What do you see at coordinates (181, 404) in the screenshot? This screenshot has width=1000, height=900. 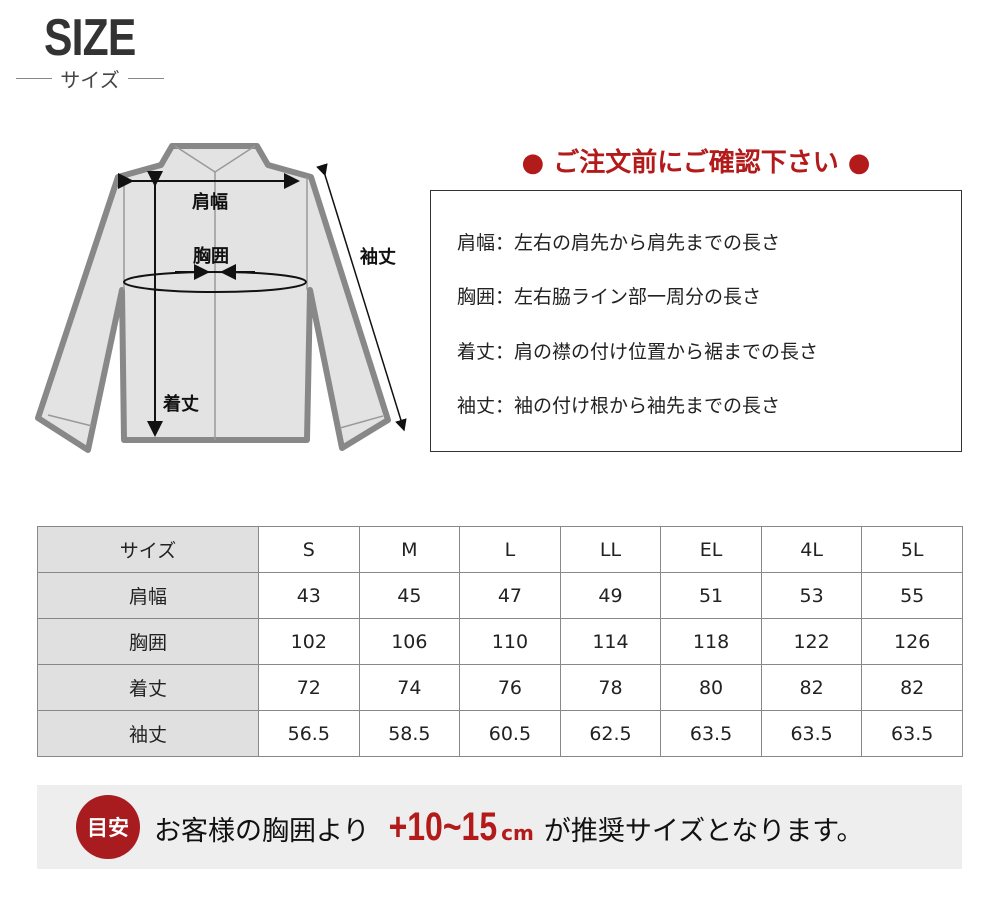 I see `label-length: 着丈` at bounding box center [181, 404].